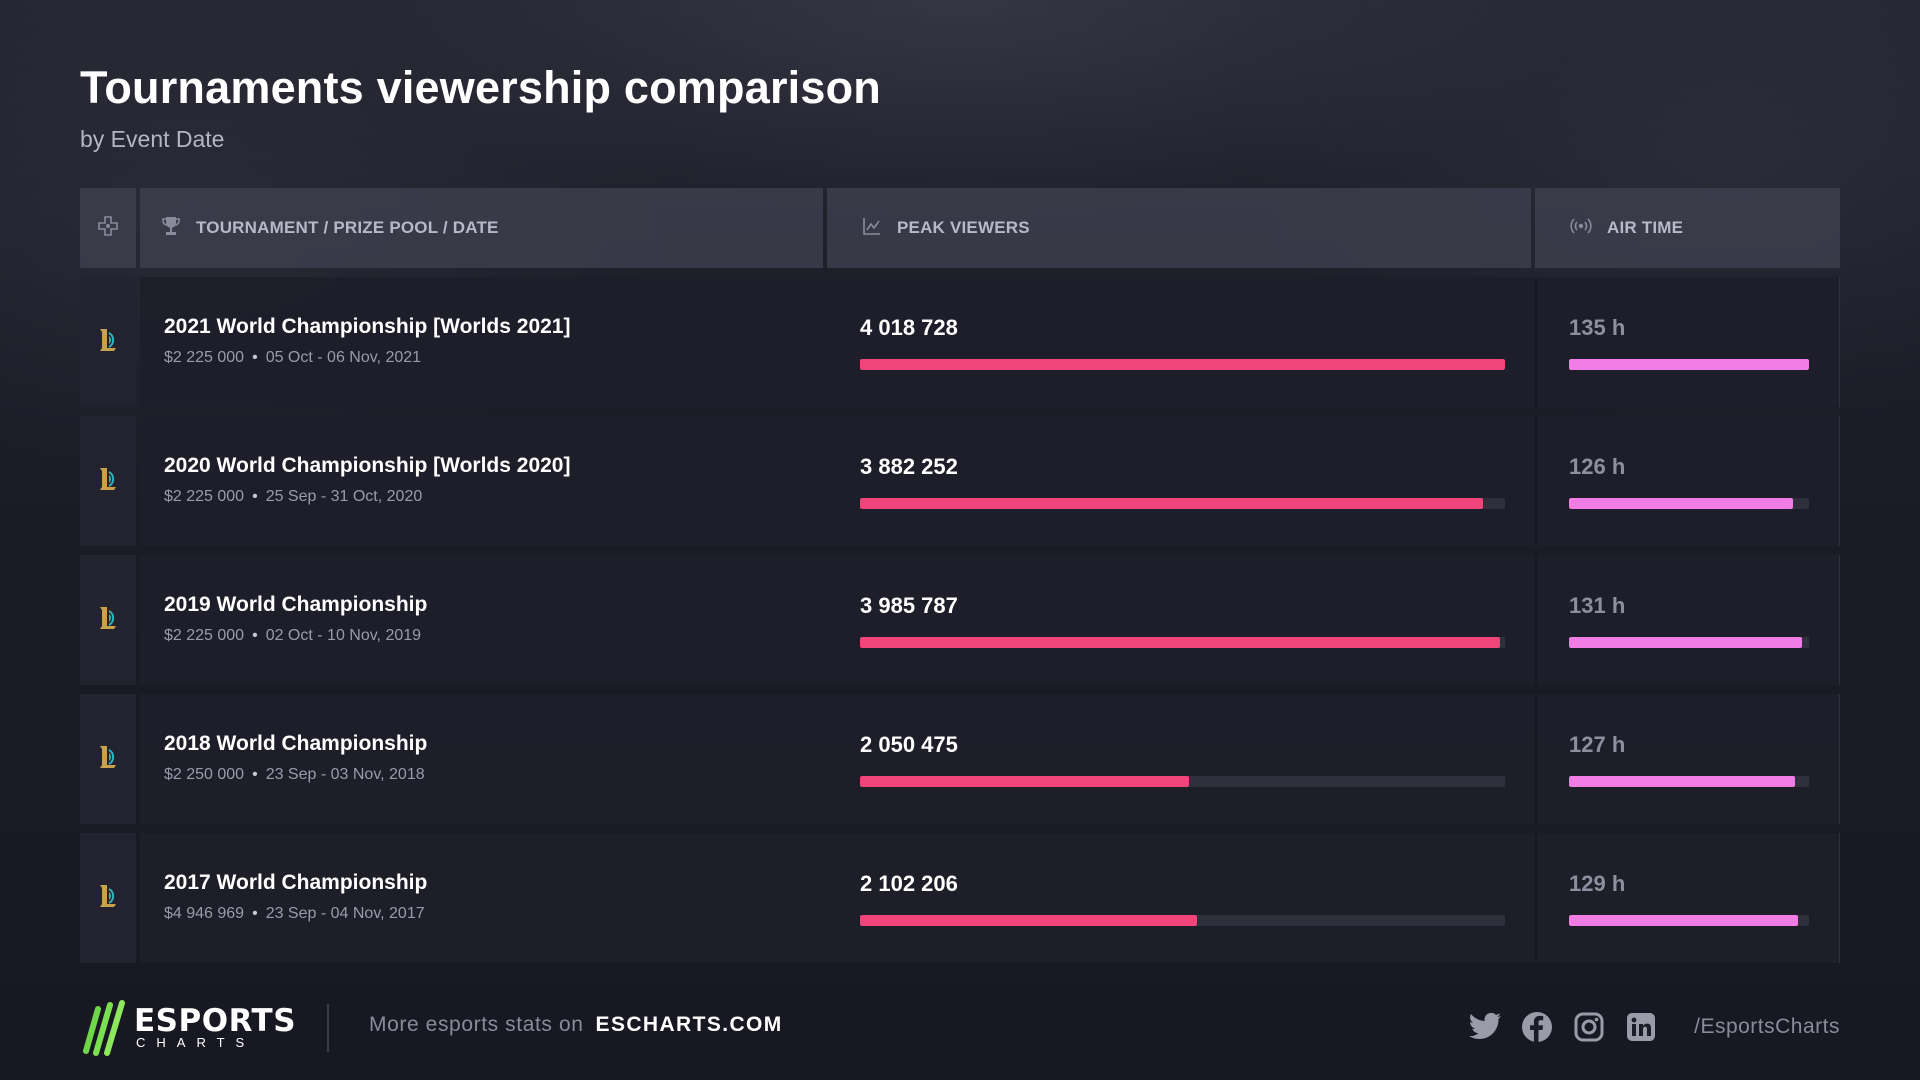 This screenshot has width=1920, height=1080. What do you see at coordinates (1687, 228) in the screenshot?
I see `column-header-air-time: AIR TIME` at bounding box center [1687, 228].